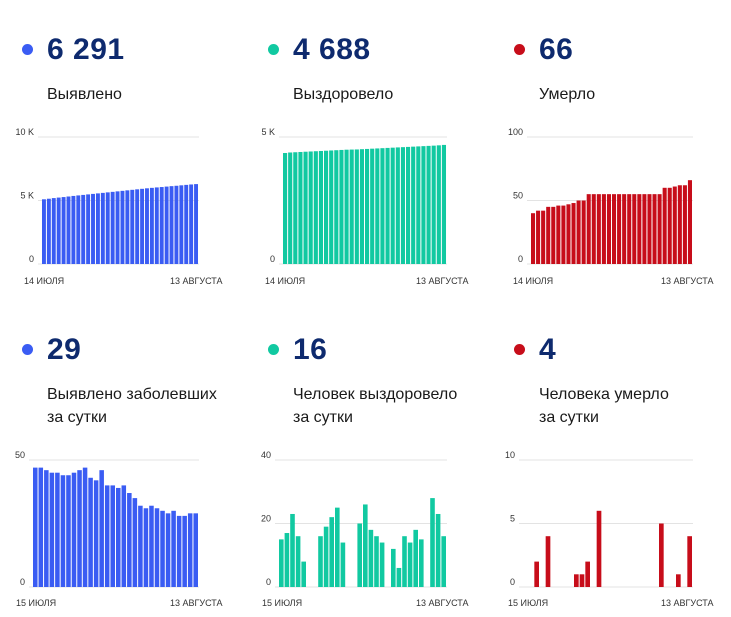 This screenshot has width=731, height=617. What do you see at coordinates (27, 49) in the screenshot?
I see `detected-dot` at bounding box center [27, 49].